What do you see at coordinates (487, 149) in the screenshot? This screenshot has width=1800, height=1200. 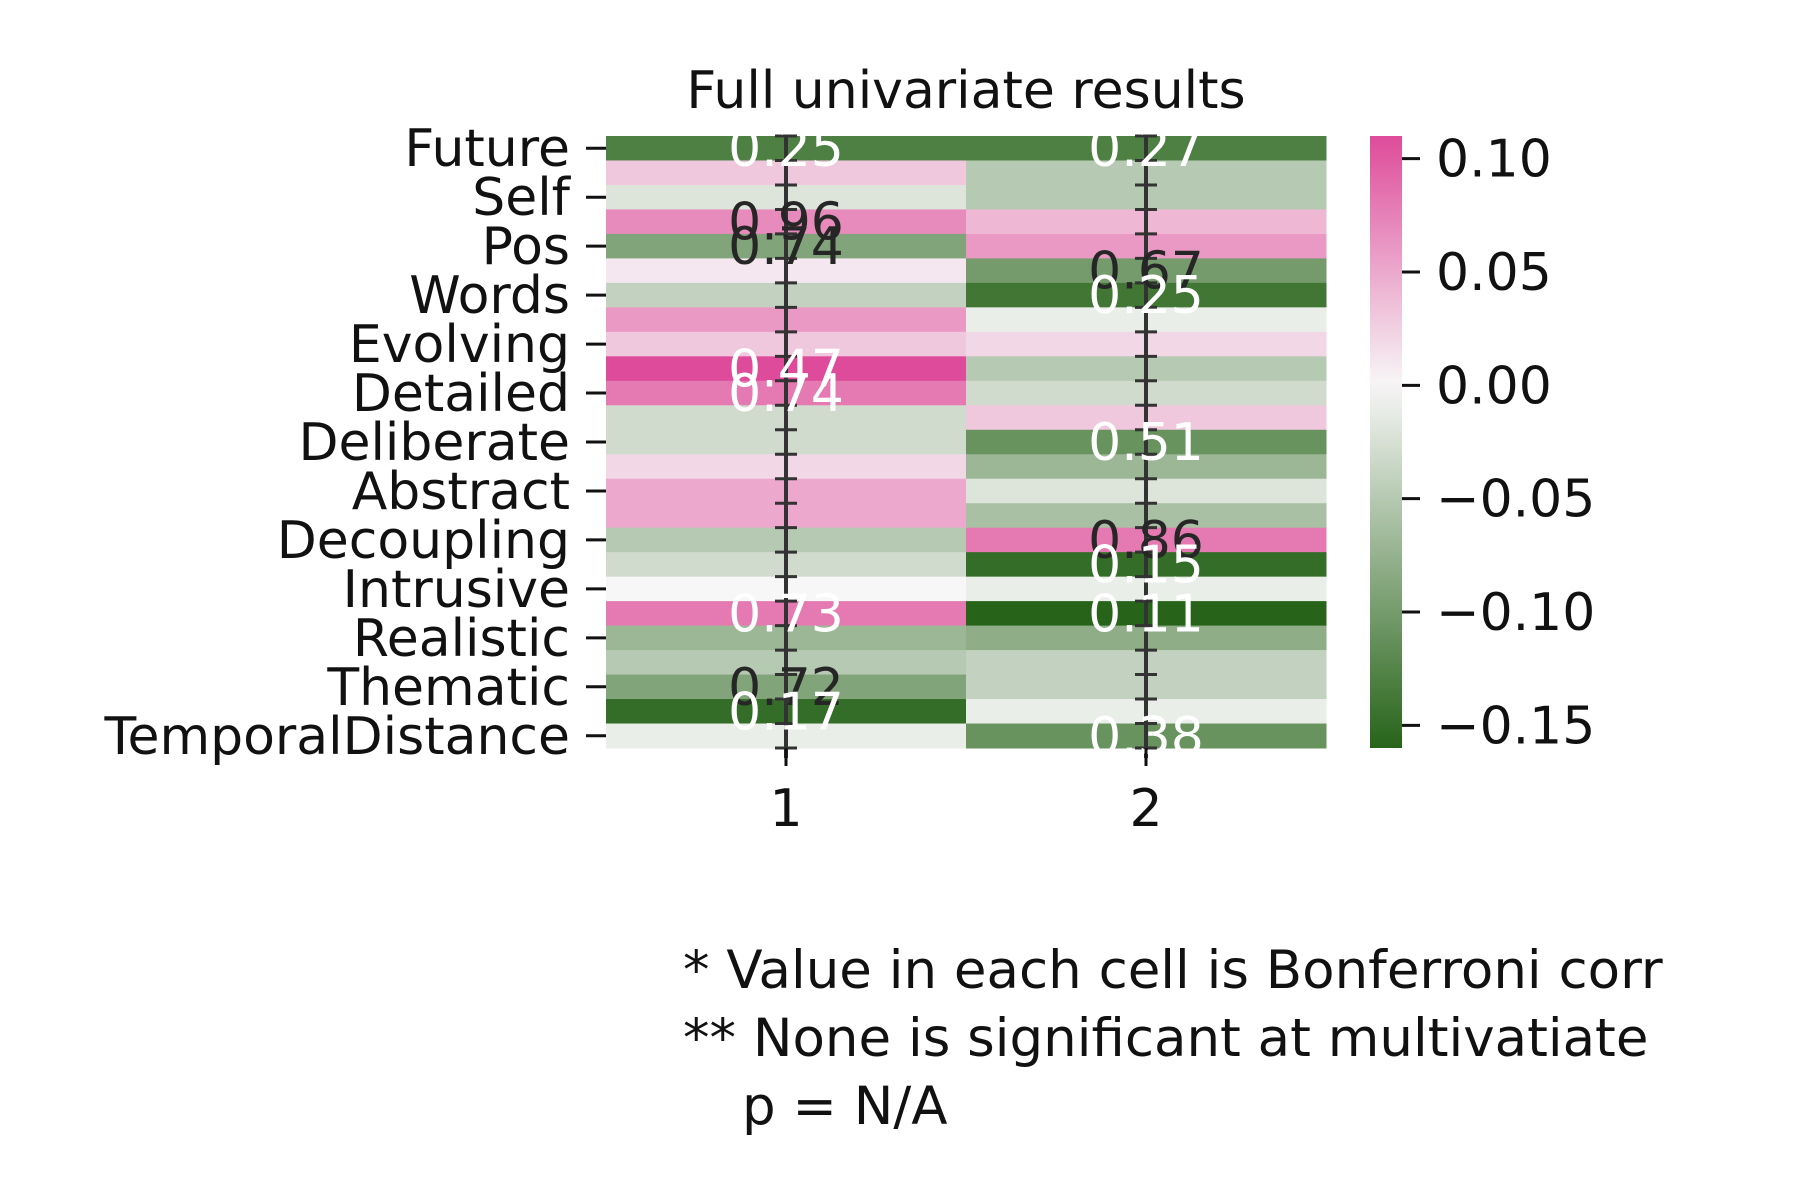 I see `y-tick-label: Future` at bounding box center [487, 149].